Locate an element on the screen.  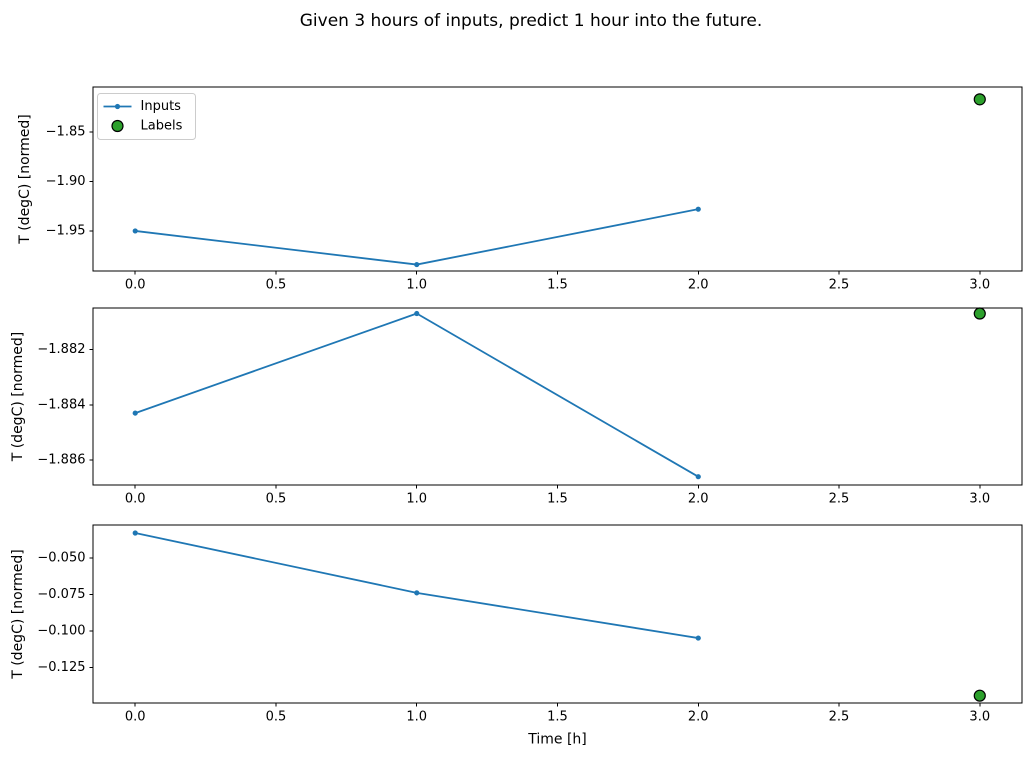
subplot-2-y-tick-label: −1.882 is located at coordinates (61, 349).